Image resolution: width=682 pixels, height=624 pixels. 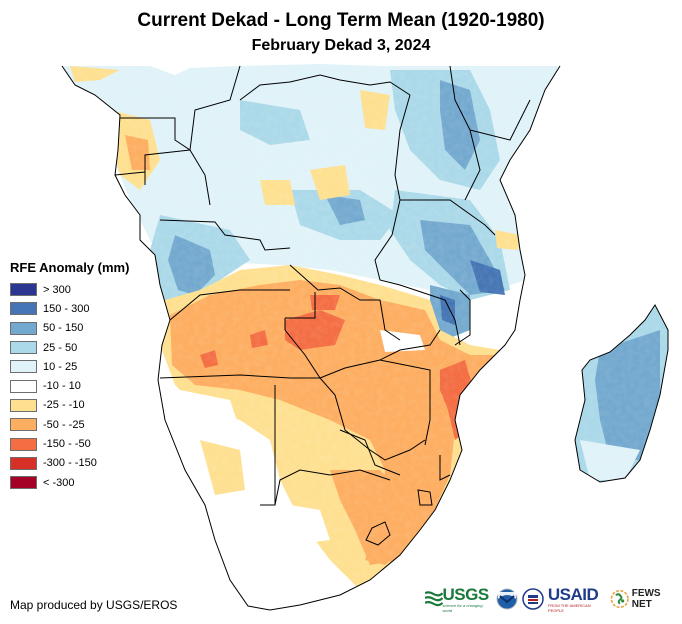 What do you see at coordinates (59, 482) in the screenshot?
I see `legend-label: < -300` at bounding box center [59, 482].